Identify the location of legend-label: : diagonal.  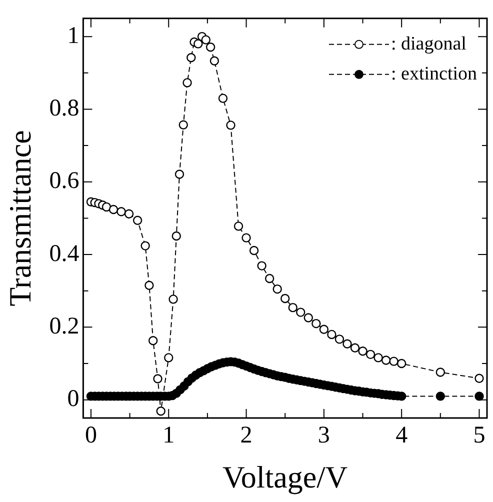
(428, 43).